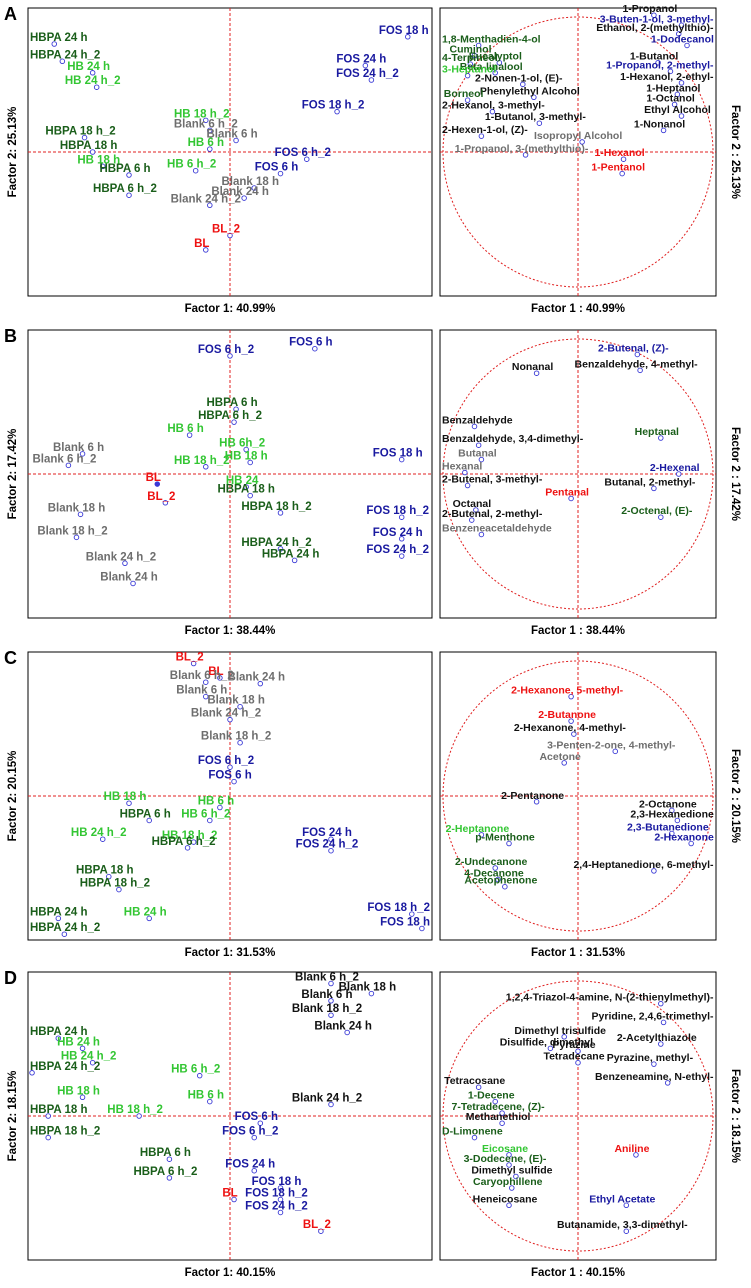 The image size is (751, 1288). What do you see at coordinates (498, 1117) in the screenshot?
I see `d-loadings-point-label: Methanethiol` at bounding box center [498, 1117].